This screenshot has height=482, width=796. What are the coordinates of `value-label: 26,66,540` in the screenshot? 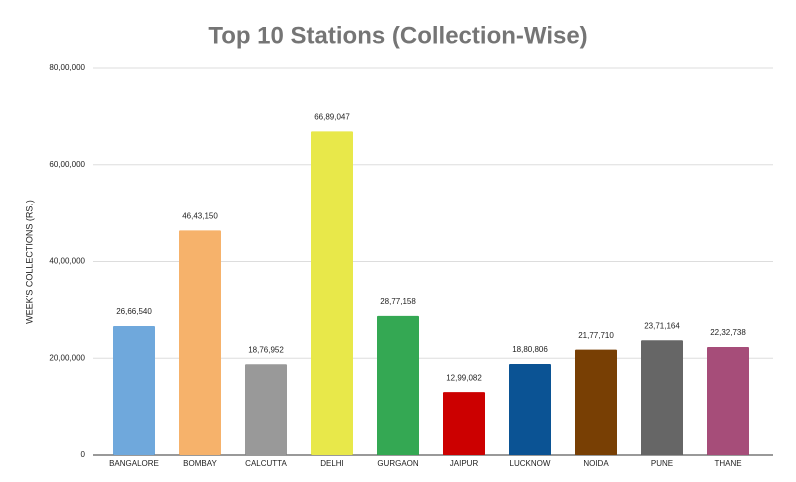 It's located at (134, 311).